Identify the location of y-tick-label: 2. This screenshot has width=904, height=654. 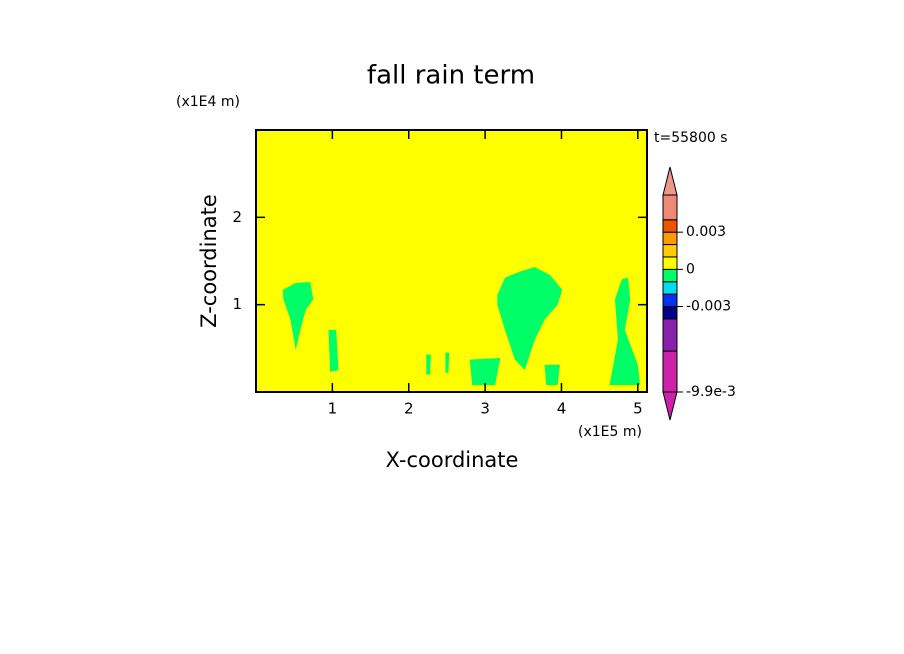
(237, 217).